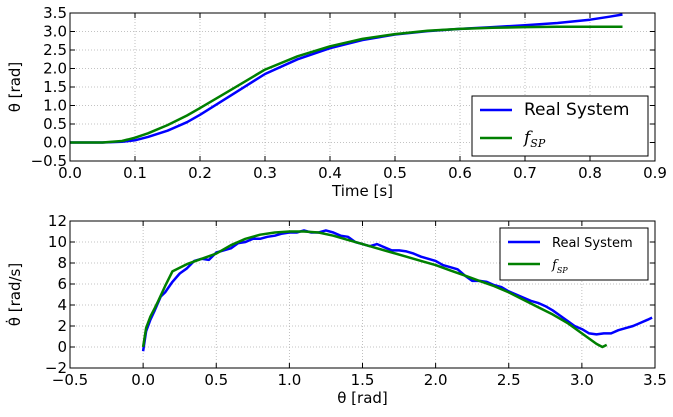  What do you see at coordinates (55, 106) in the screenshot?
I see `y-tick-label: 1.0` at bounding box center [55, 106].